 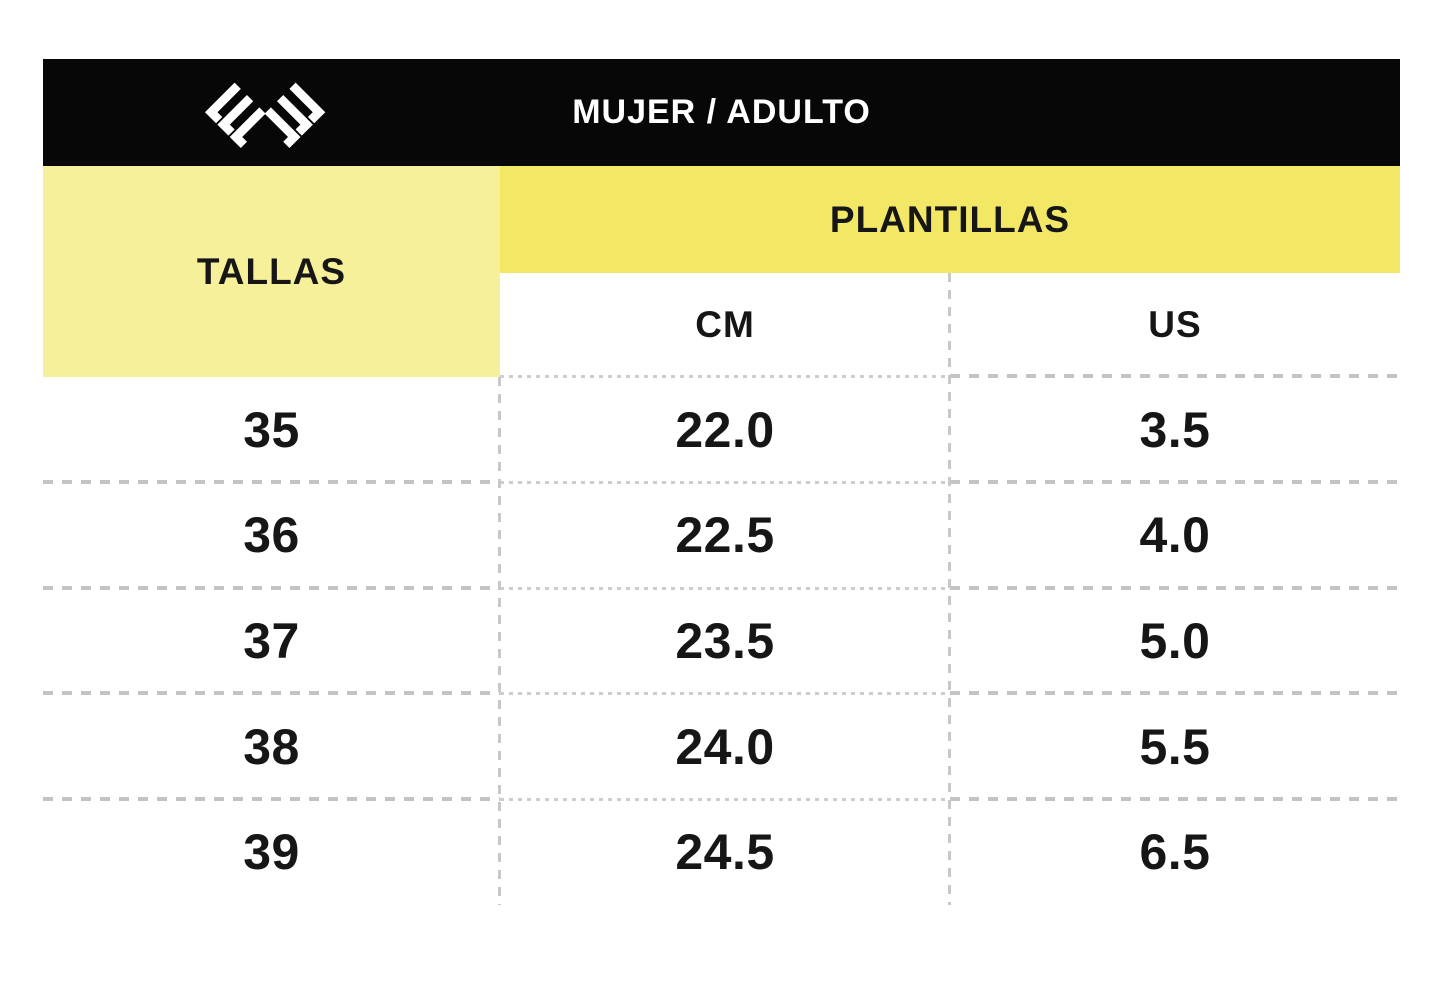 I want to click on column-header-us: US, so click(x=1175, y=325).